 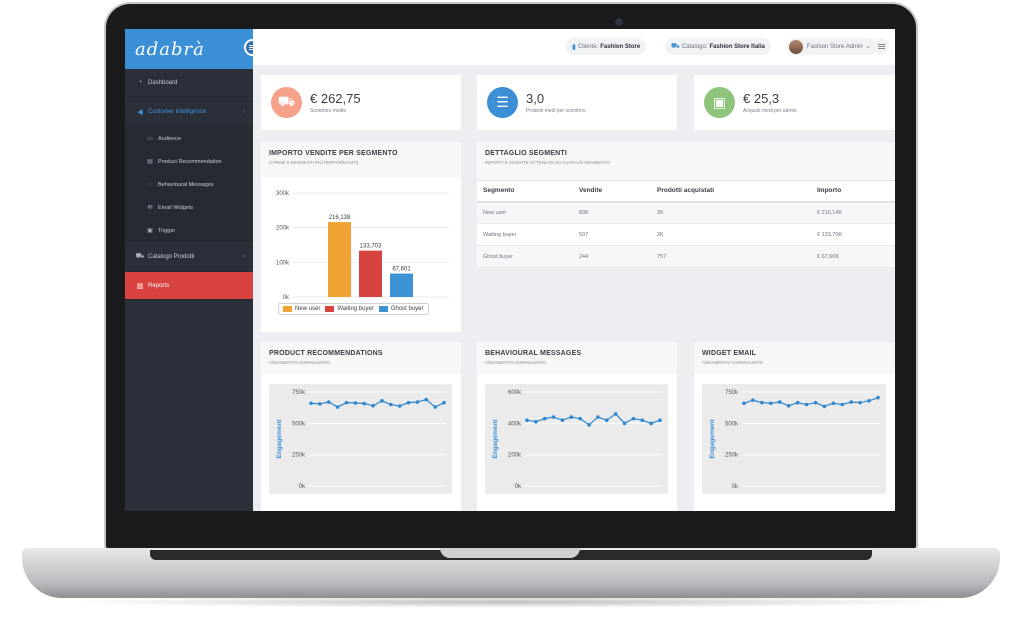 I want to click on sidebar-item-audience: ▭ Audience, so click(x=189, y=138).